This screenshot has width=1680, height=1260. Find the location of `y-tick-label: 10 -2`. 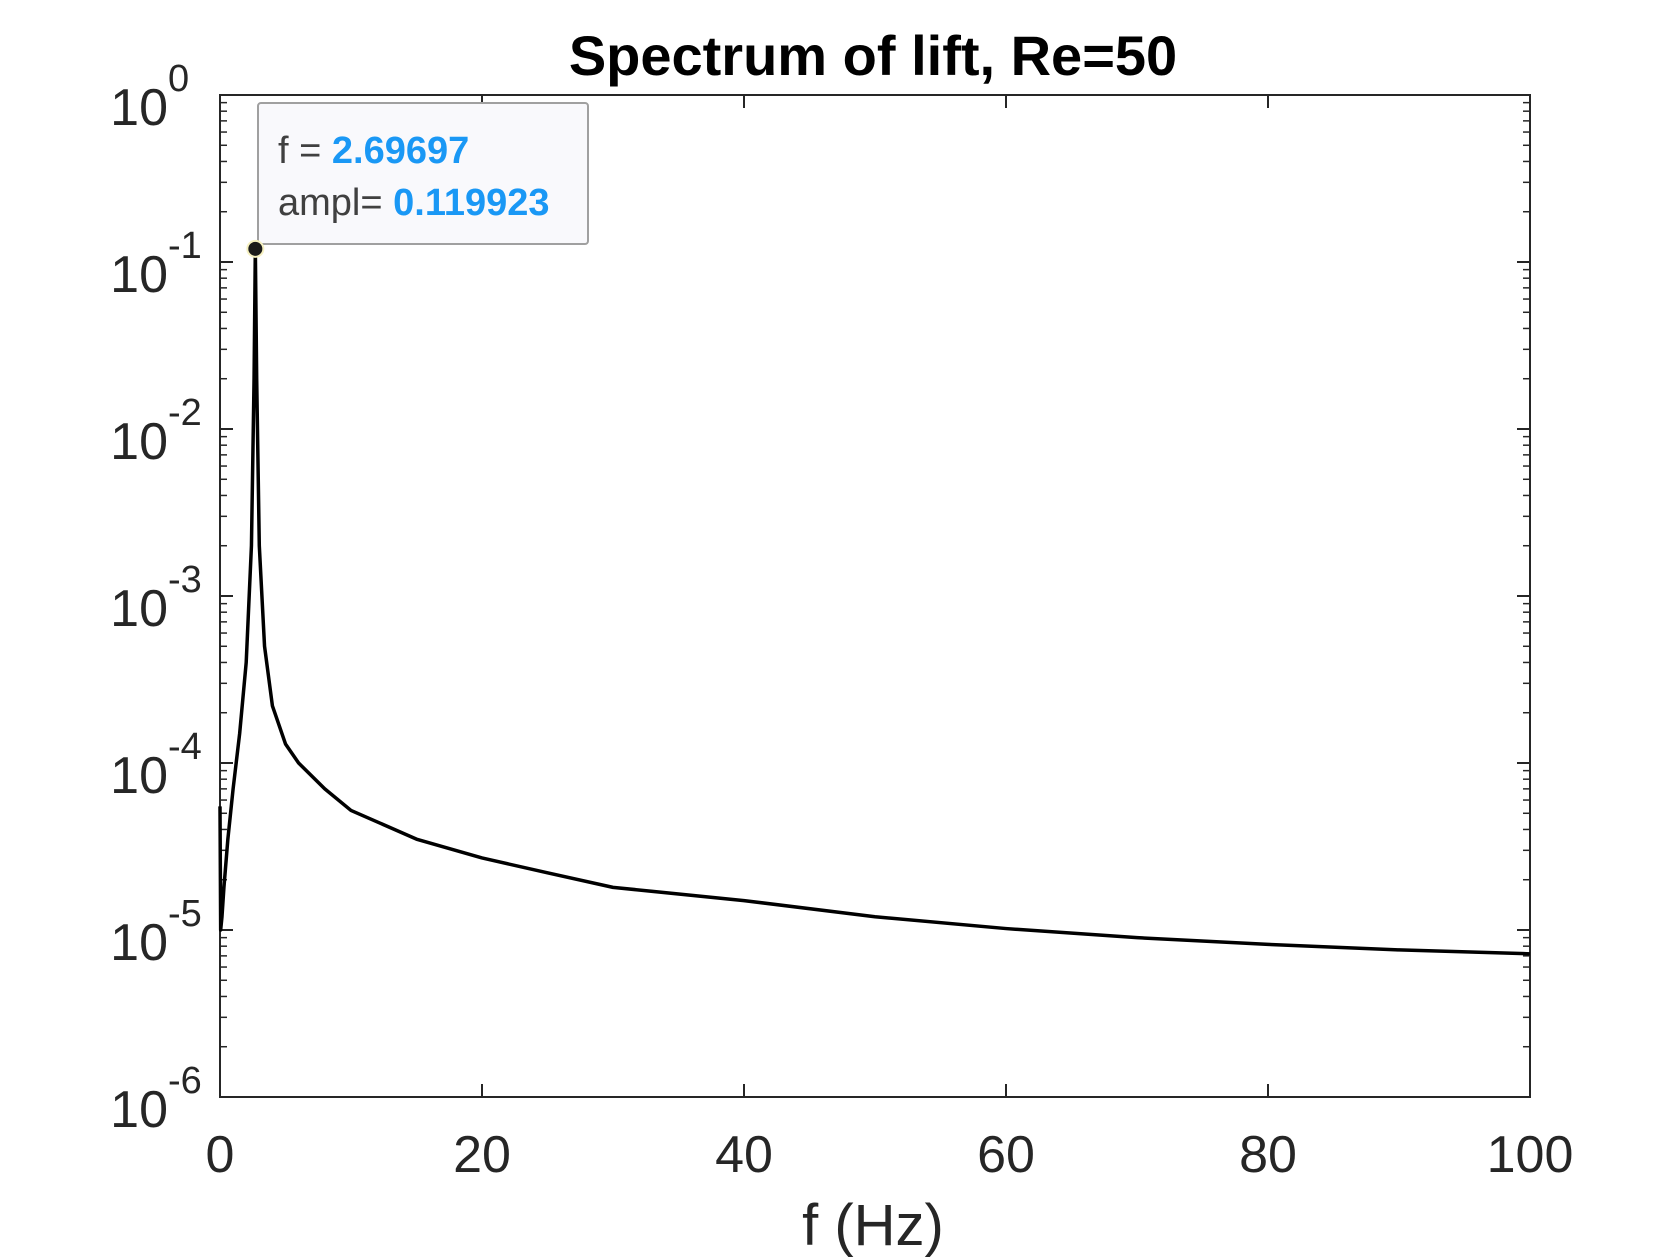

y-tick-label: 10 -2 is located at coordinates (156, 431).